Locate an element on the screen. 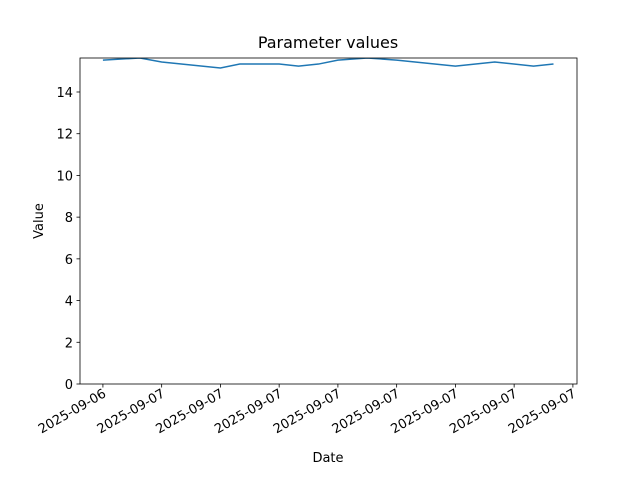 The width and height of the screenshot is (640, 480). y-axis-label: Value is located at coordinates (39, 221).